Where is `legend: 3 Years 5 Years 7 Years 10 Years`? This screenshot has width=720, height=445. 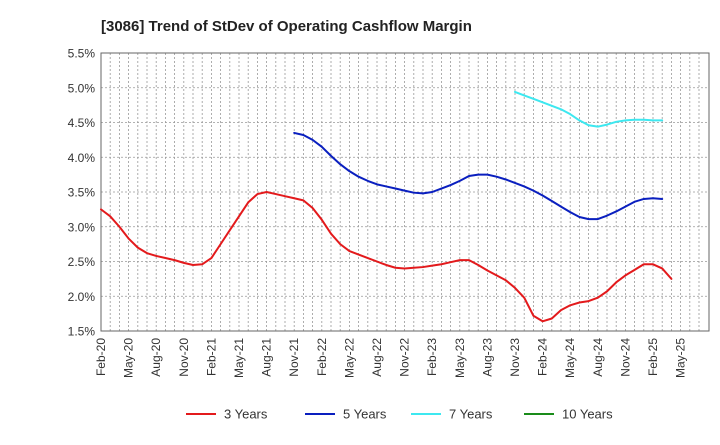
legend: 3 Years 5 Years 7 Years 10 Years is located at coordinates (399, 414).